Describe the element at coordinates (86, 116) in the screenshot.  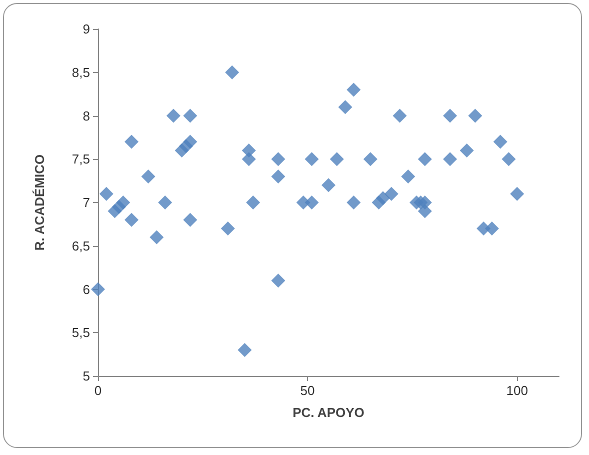
I see `y-tick-label: 8` at that location.